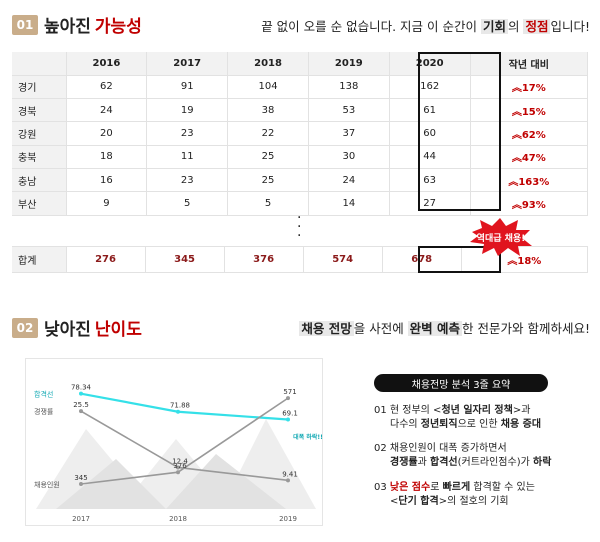 The width and height of the screenshot is (600, 542). What do you see at coordinates (537, 26) in the screenshot?
I see `tagline-highlight: 정점` at bounding box center [537, 26].